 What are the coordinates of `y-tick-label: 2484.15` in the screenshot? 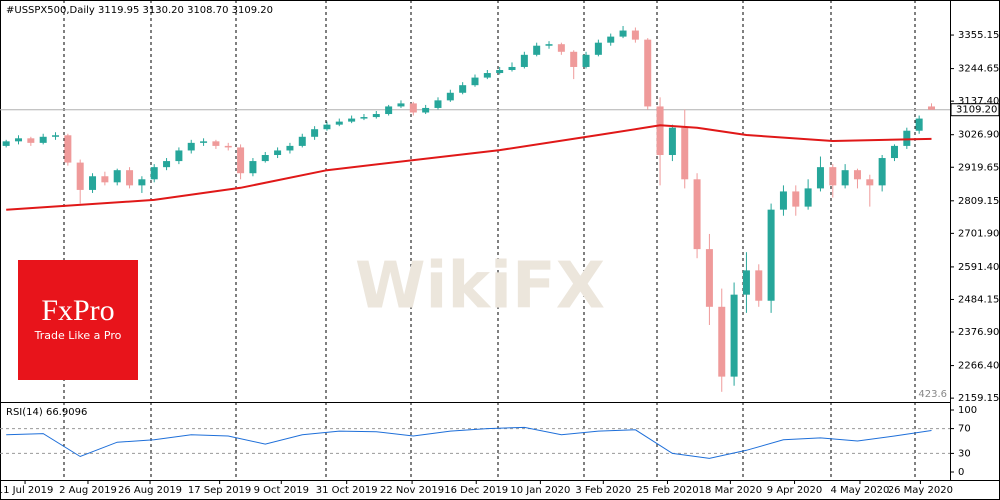 It's located at (978, 299).